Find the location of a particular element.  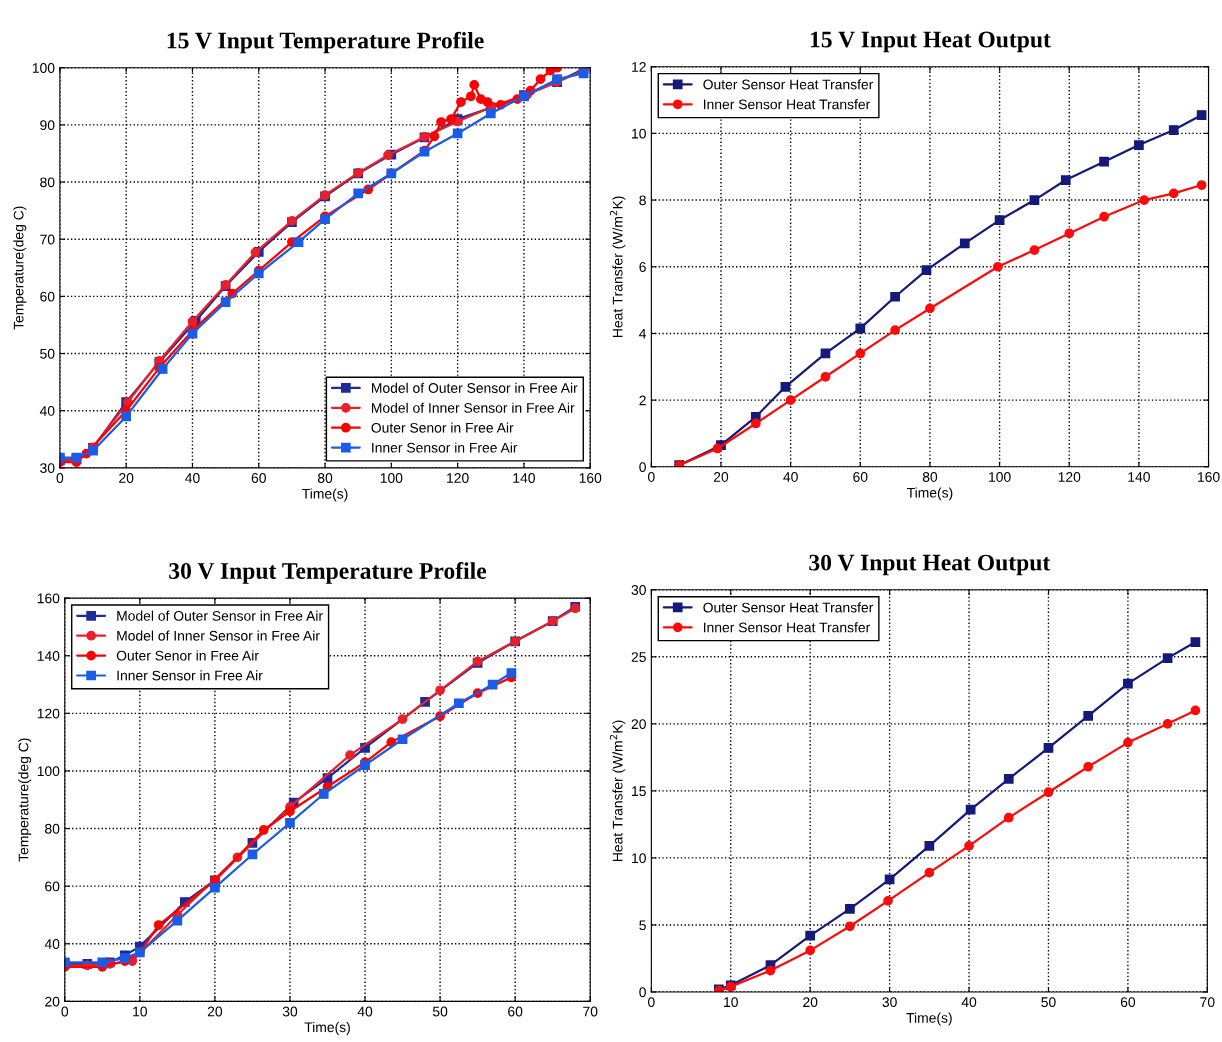

y-tick-label: 8 is located at coordinates (642, 200).